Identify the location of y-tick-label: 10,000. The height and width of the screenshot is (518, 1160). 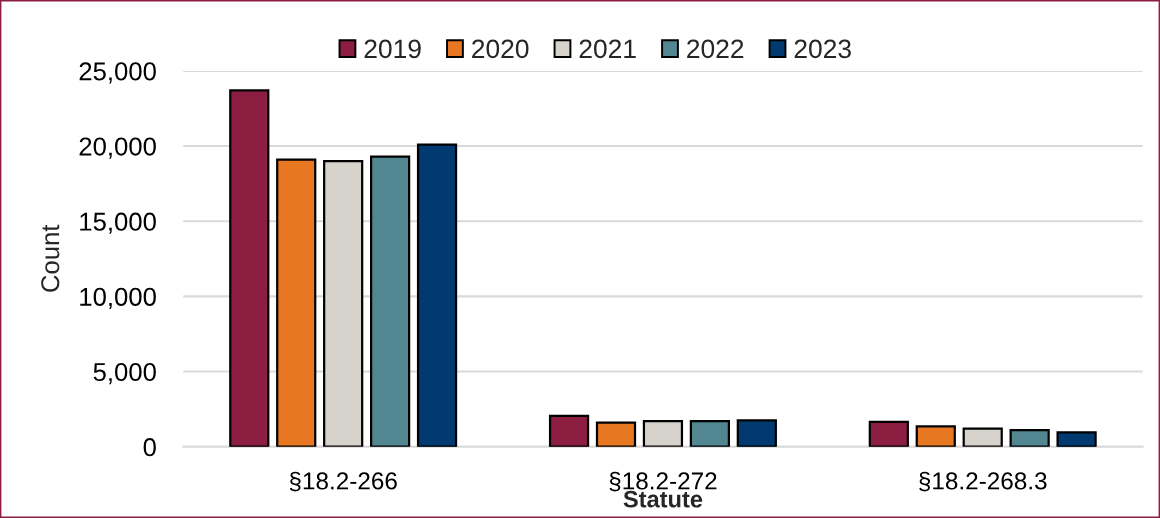
(118, 298).